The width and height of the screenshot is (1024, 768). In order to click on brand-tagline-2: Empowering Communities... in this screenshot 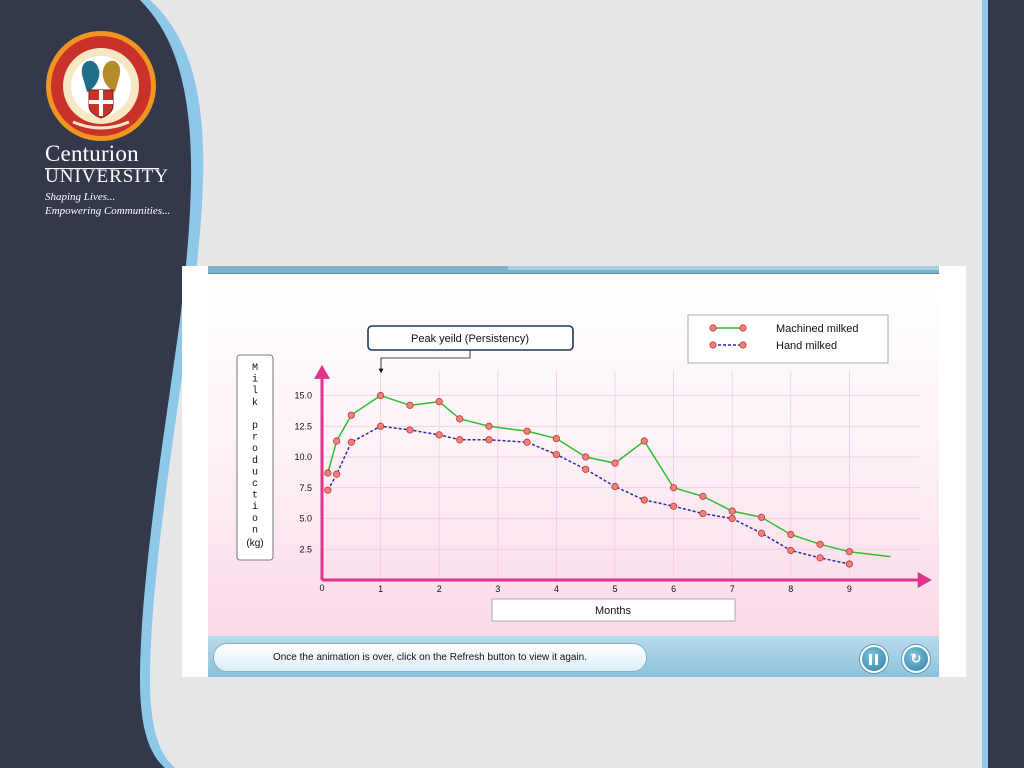, I will do `click(108, 211)`.